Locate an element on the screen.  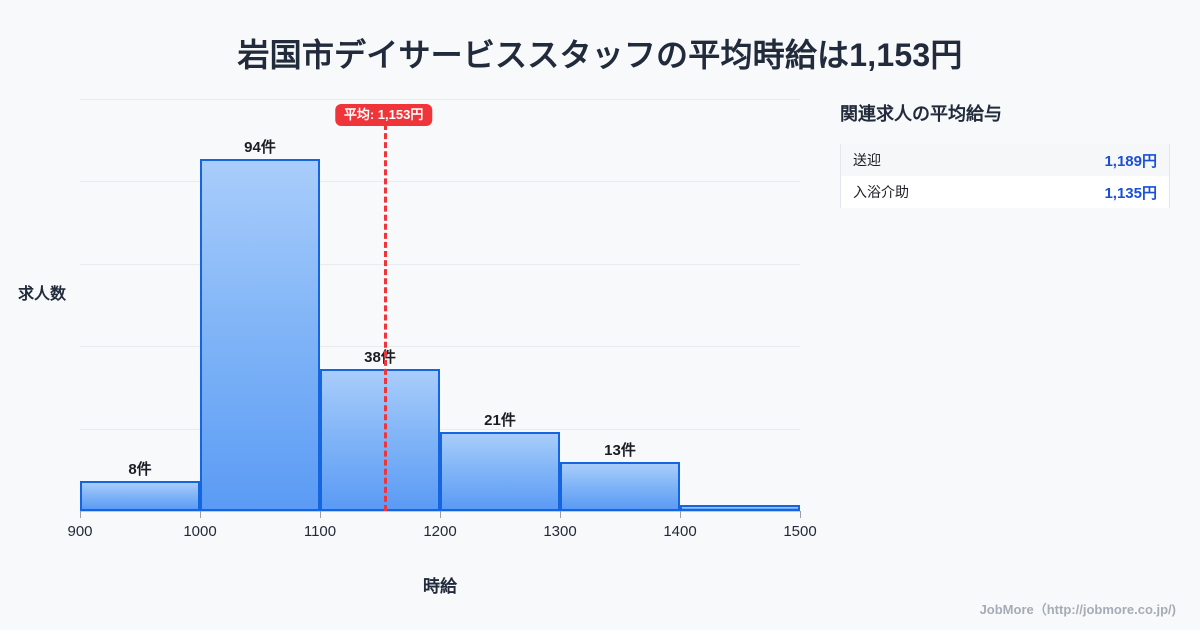
x-axis-tick-label: 900 is located at coordinates (80, 531).